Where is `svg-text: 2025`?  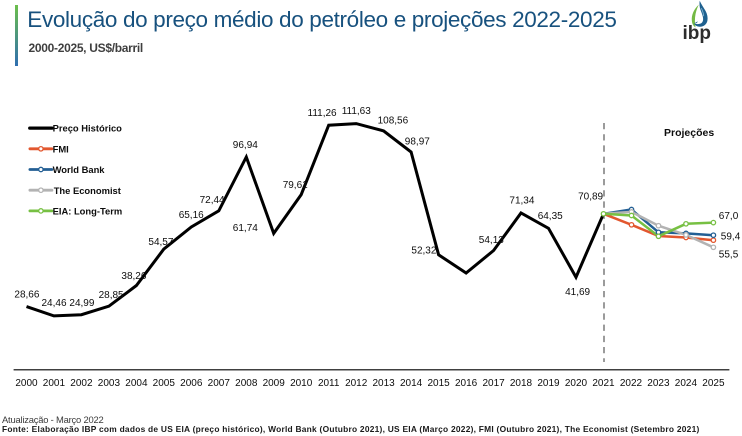
svg-text: 2025 is located at coordinates (713, 383).